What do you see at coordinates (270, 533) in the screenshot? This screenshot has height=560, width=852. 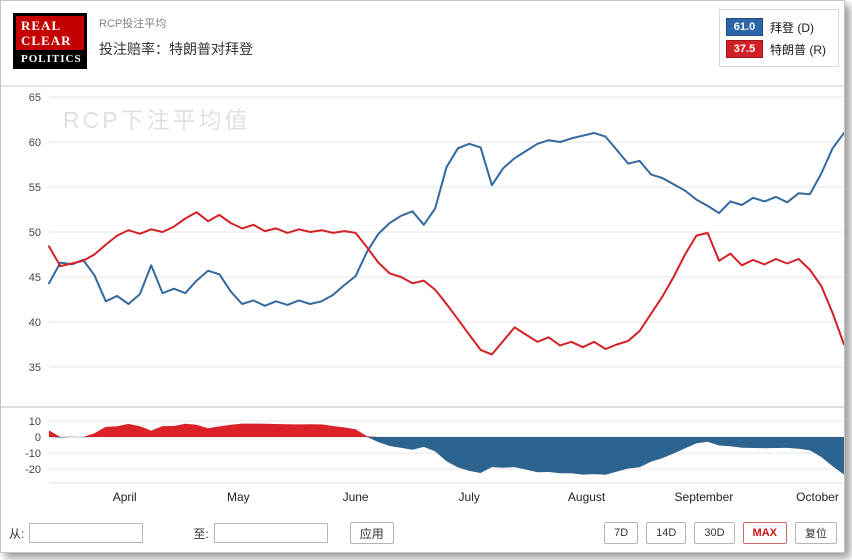 I see `to-date-input` at bounding box center [270, 533].